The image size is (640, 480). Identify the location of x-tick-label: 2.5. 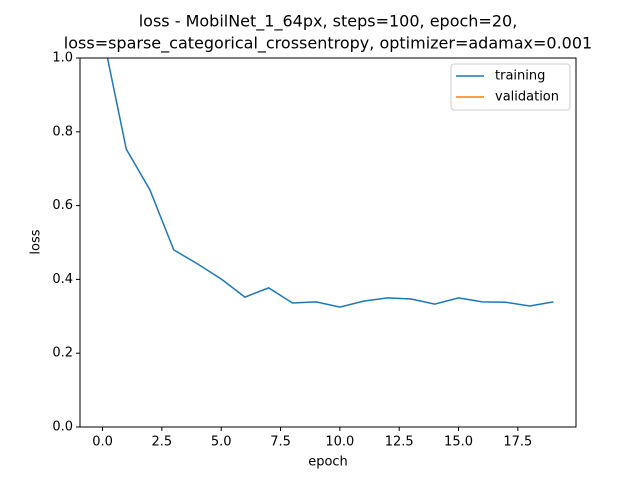
(162, 442).